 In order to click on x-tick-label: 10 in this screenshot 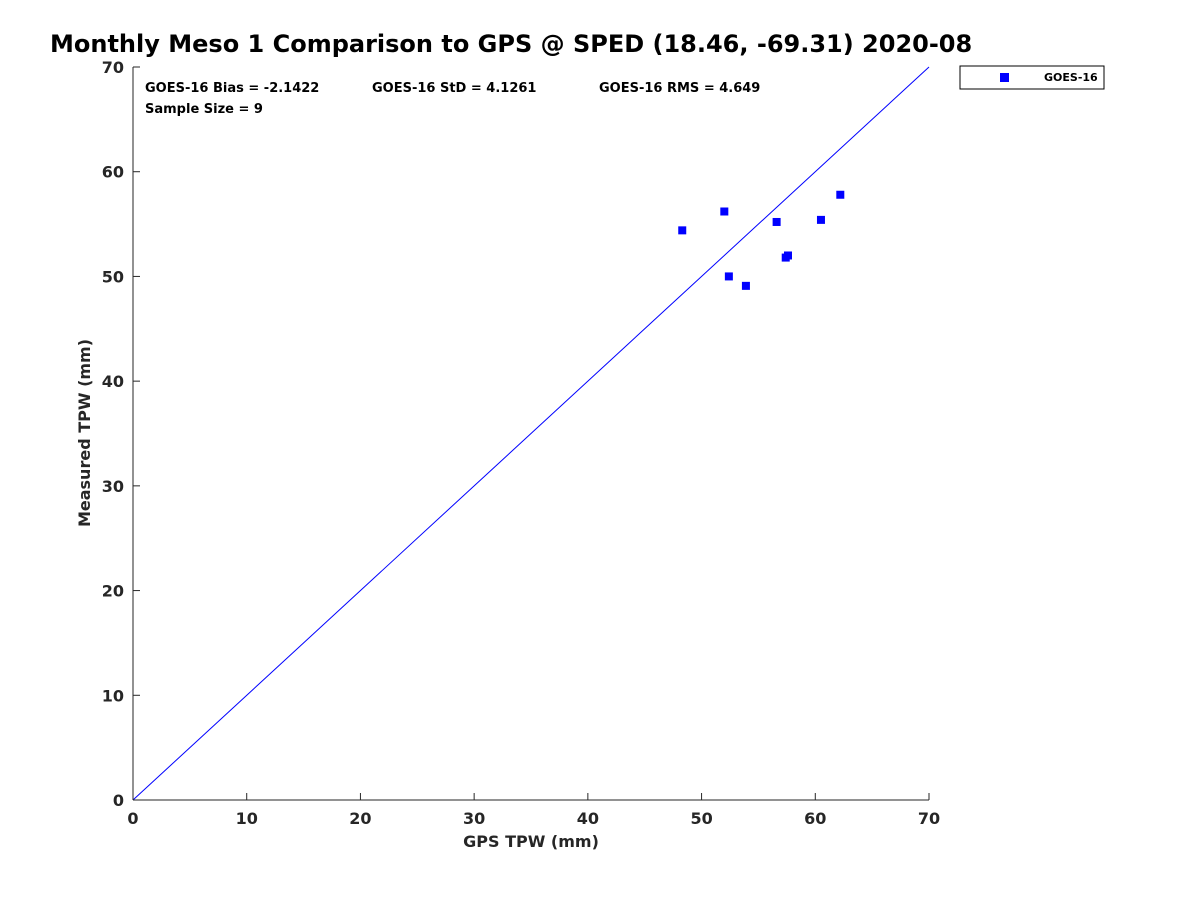, I will do `click(247, 818)`.